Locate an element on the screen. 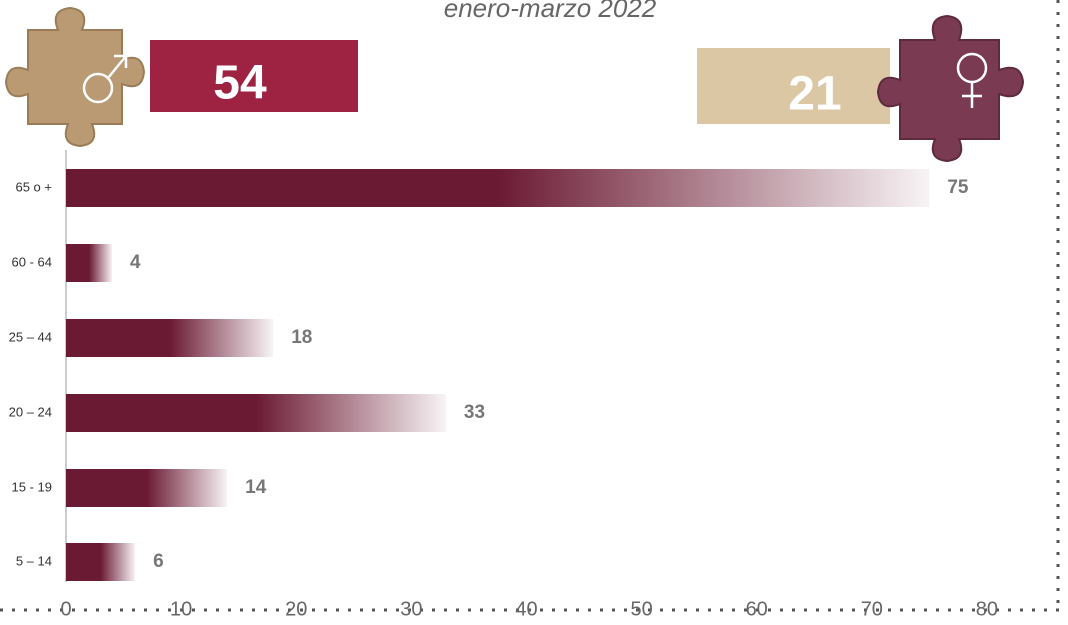 The height and width of the screenshot is (625, 1068). x-tick-label: 50 is located at coordinates (641, 609).